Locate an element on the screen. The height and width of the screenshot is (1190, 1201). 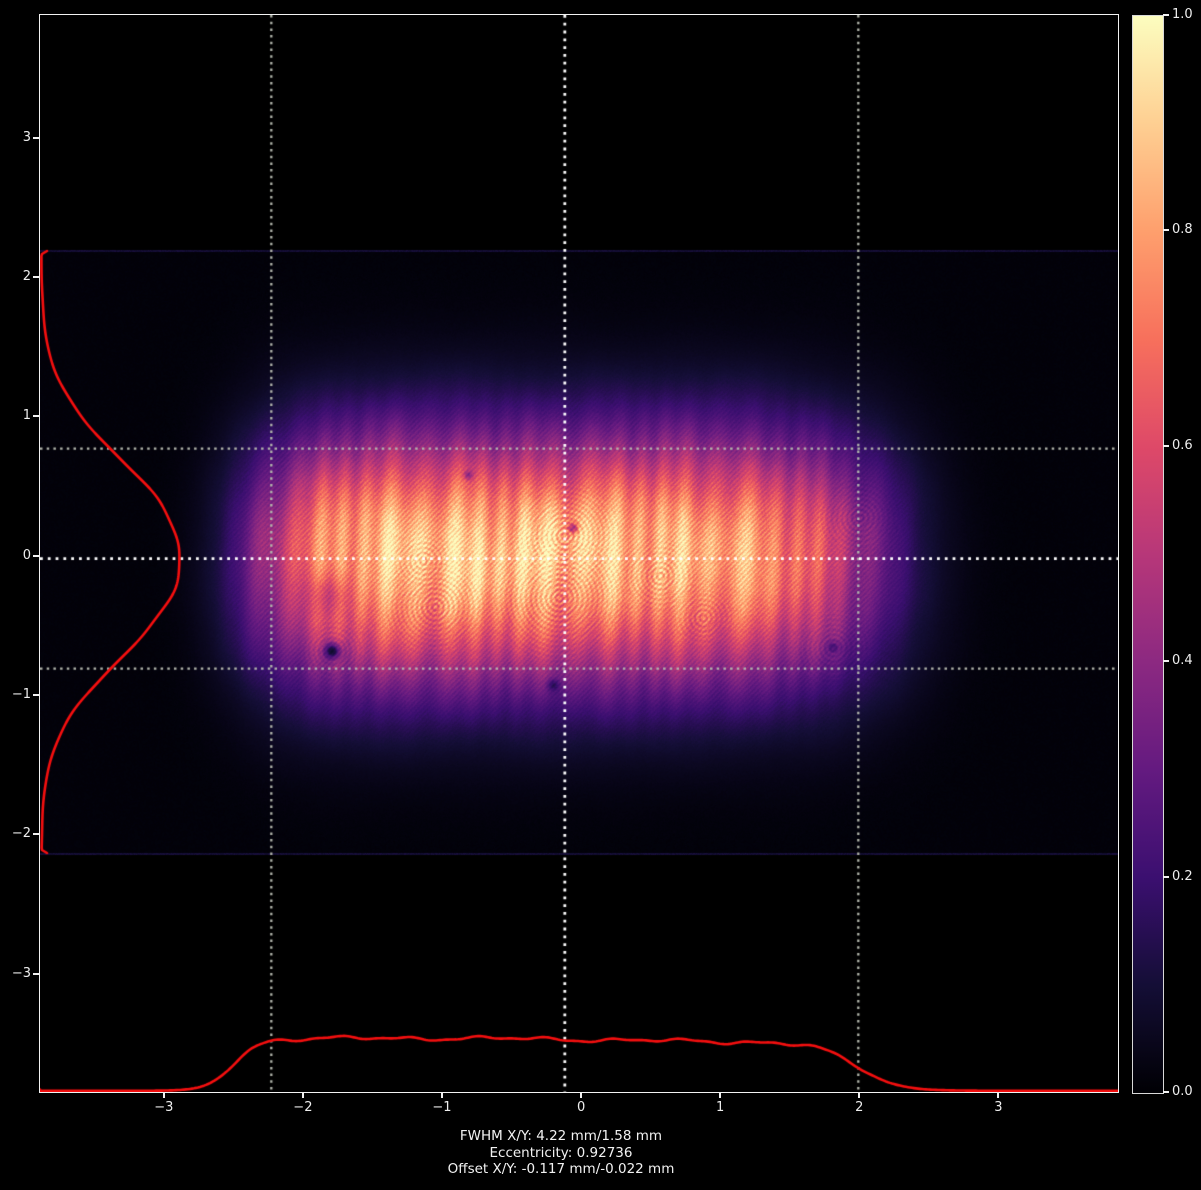
x-tick-label: 0 is located at coordinates (581, 1107).